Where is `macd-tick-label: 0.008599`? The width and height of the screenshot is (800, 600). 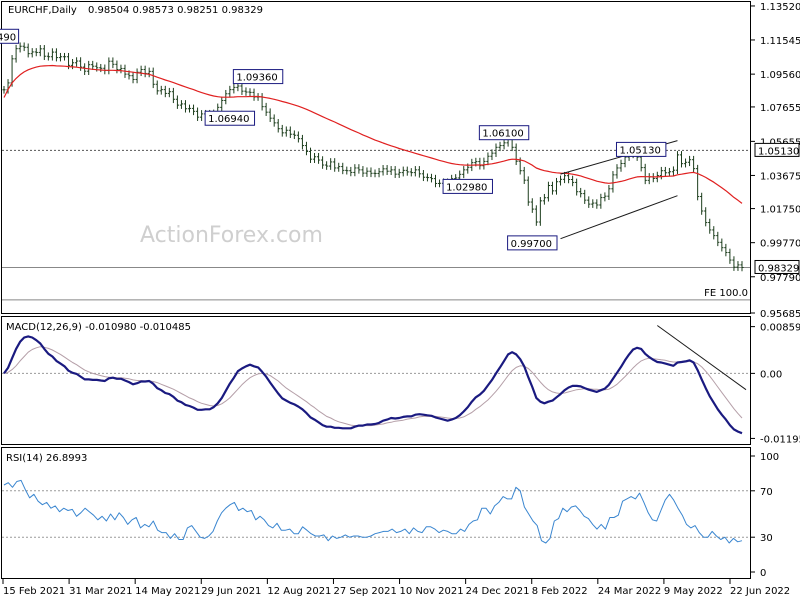
macd-tick-label: 0.008599 is located at coordinates (780, 328).